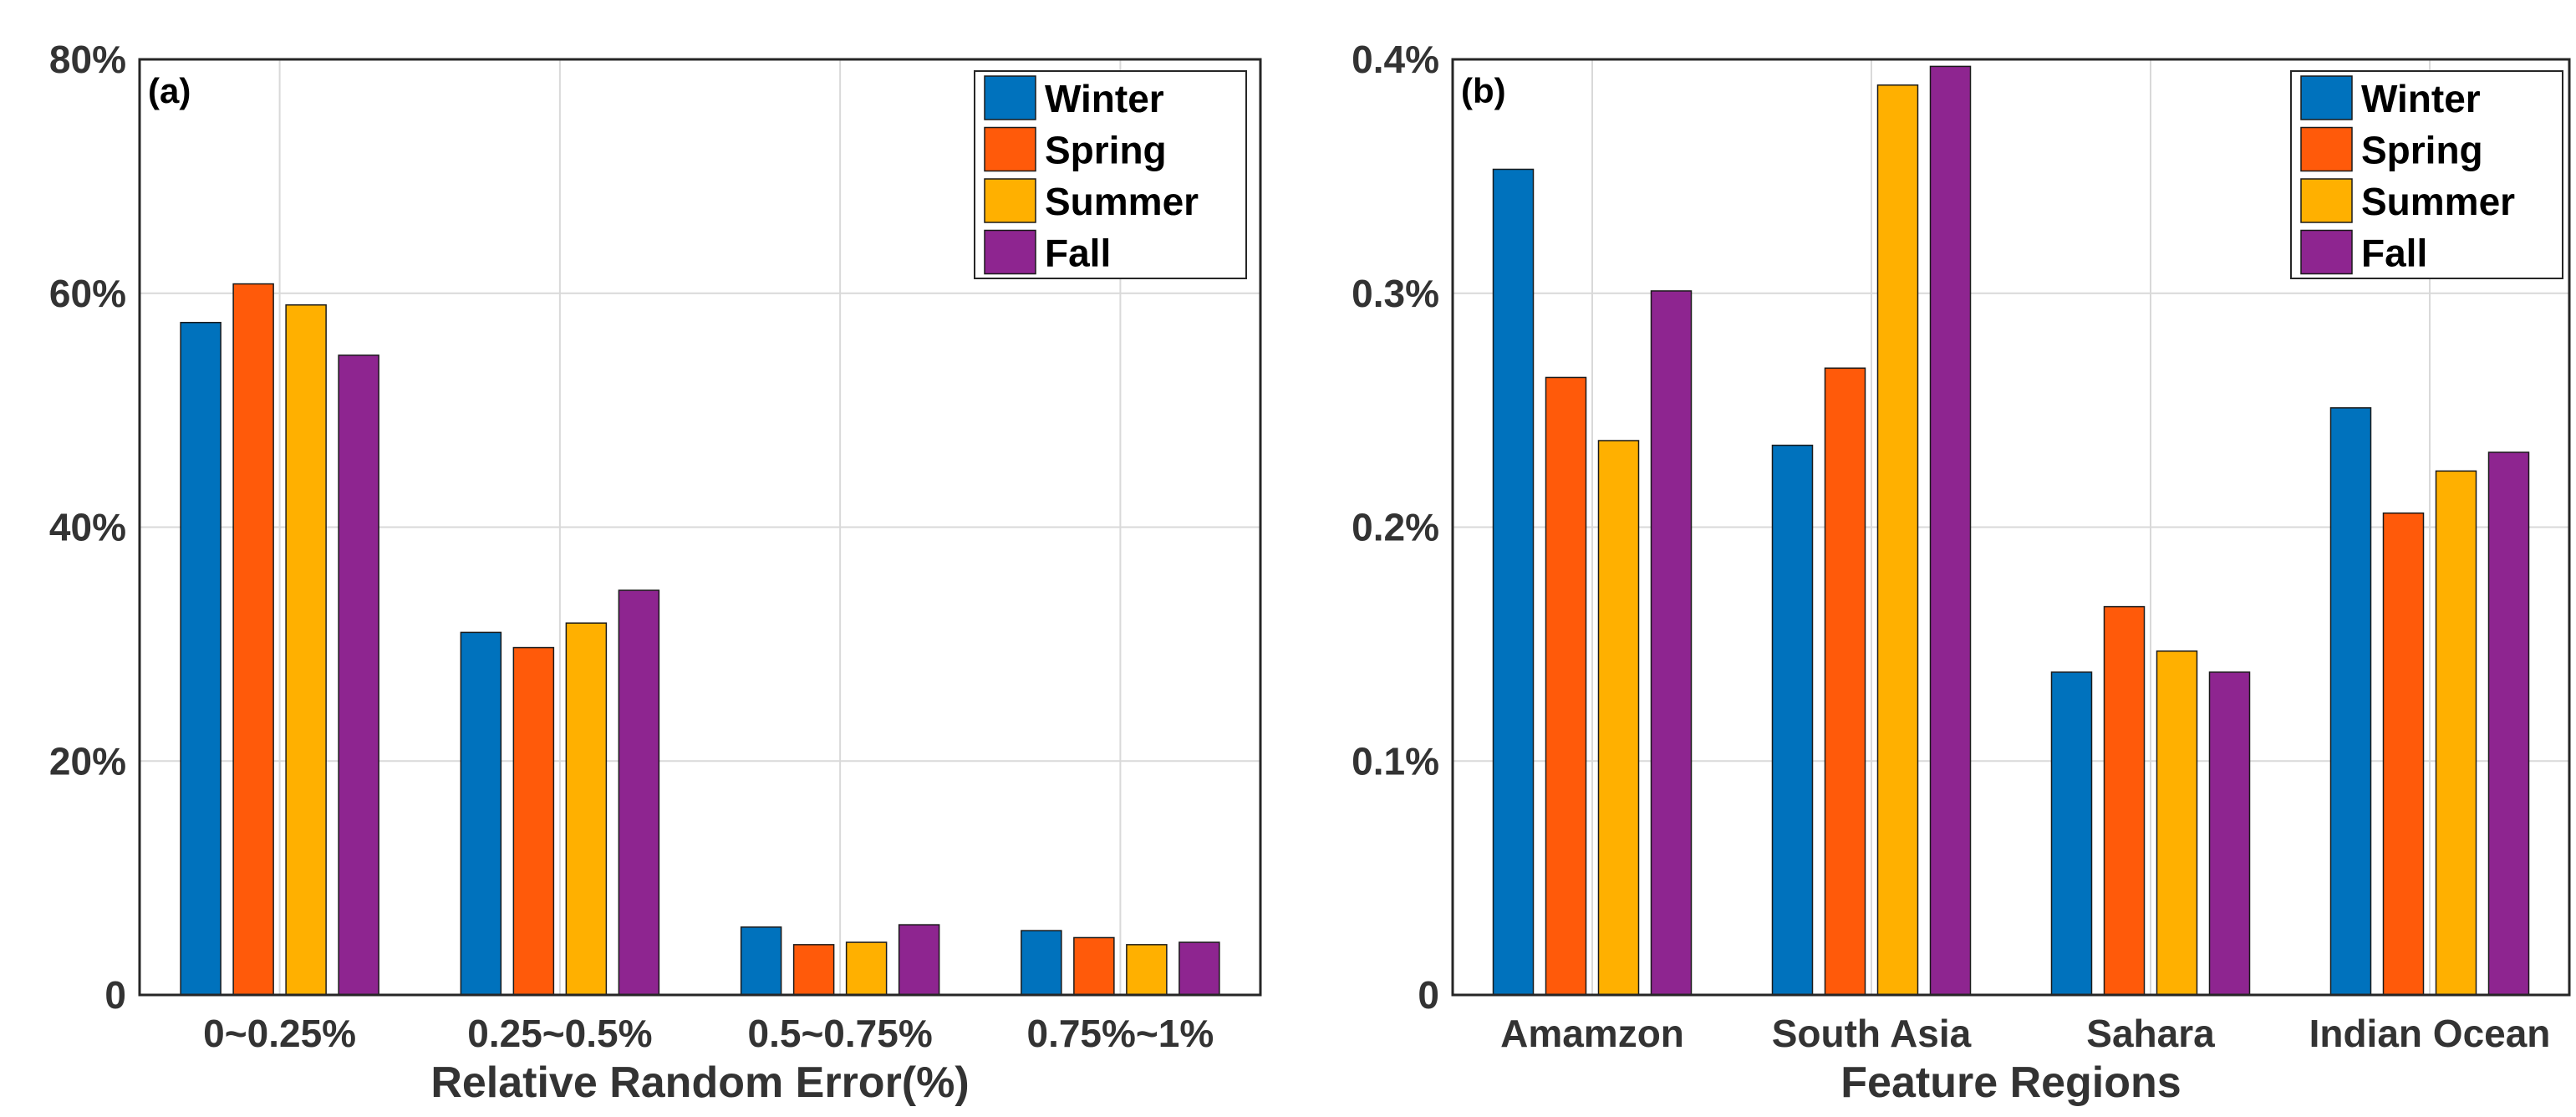 This screenshot has width=2576, height=1117. What do you see at coordinates (1120, 1033) in the screenshot?
I see `x-tick-label: 0.75%~1%` at bounding box center [1120, 1033].